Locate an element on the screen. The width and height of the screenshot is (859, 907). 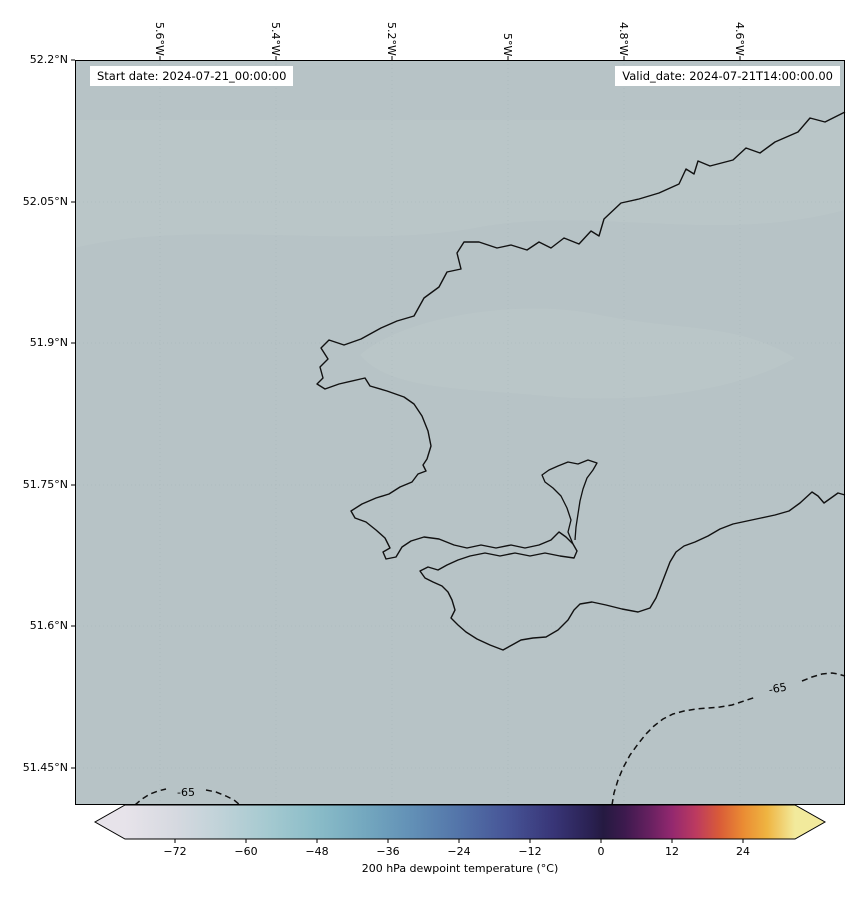
colorbar-tick-label: −48 is located at coordinates (317, 851).